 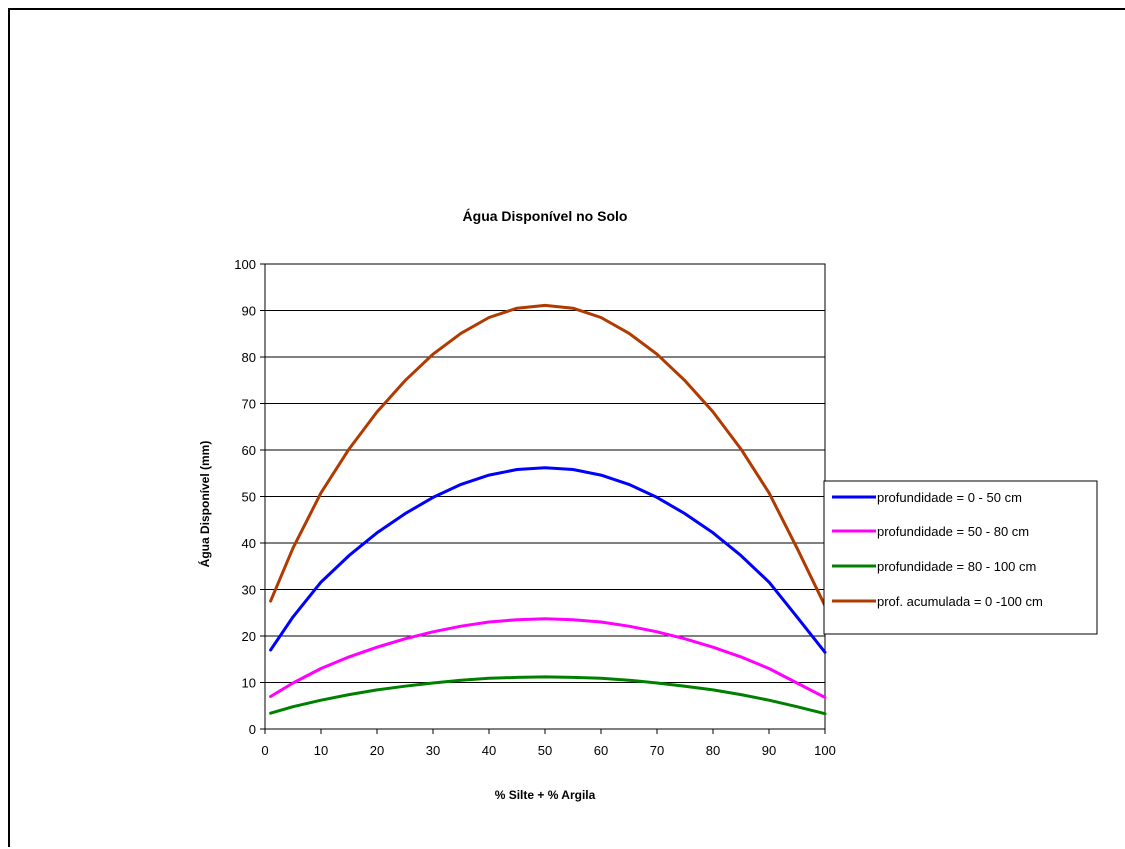 I want to click on y-tick-label: 100, so click(x=245, y=264).